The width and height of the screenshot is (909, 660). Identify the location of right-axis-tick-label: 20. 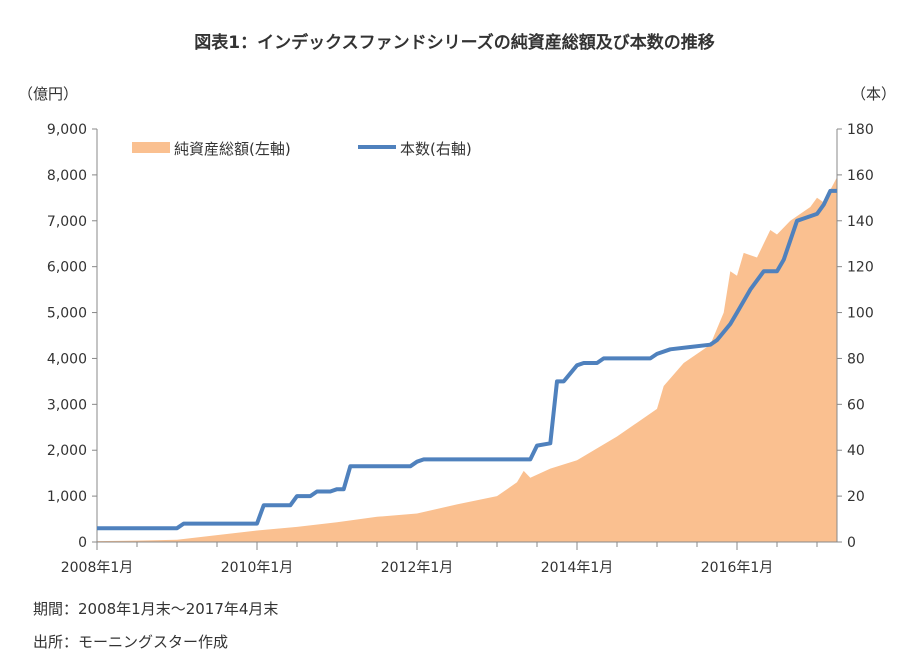
(856, 497).